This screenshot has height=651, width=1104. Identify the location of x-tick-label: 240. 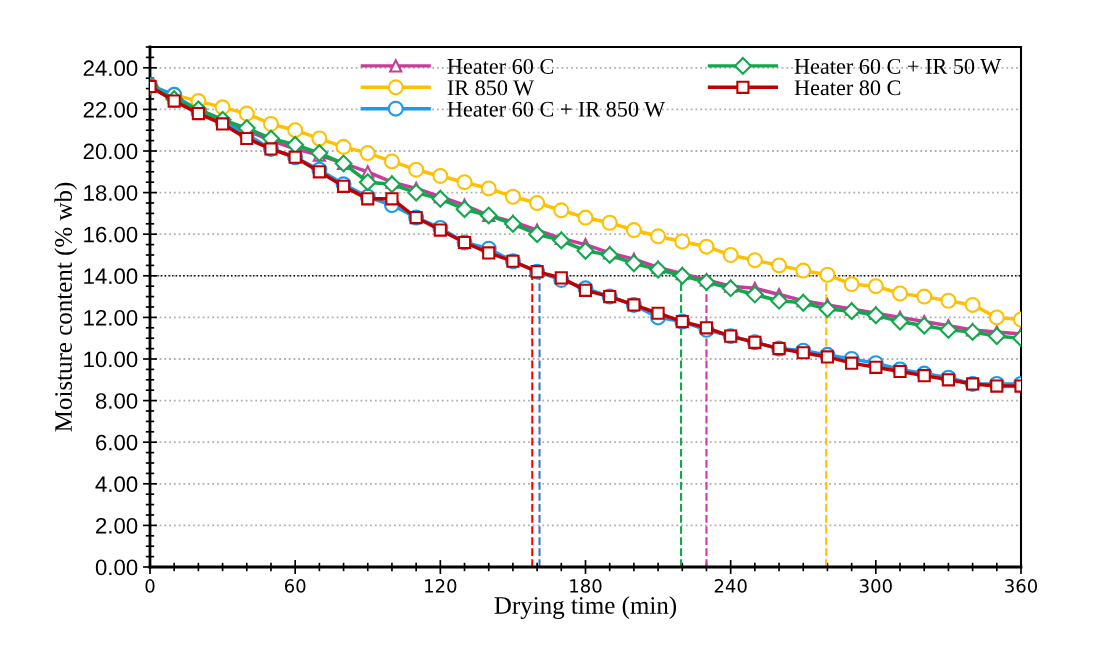
(730, 586).